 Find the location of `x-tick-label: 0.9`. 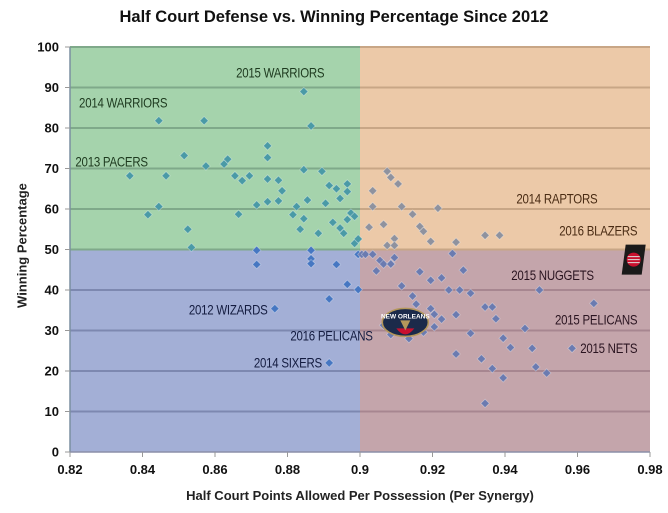

x-tick-label: 0.9 is located at coordinates (360, 469).